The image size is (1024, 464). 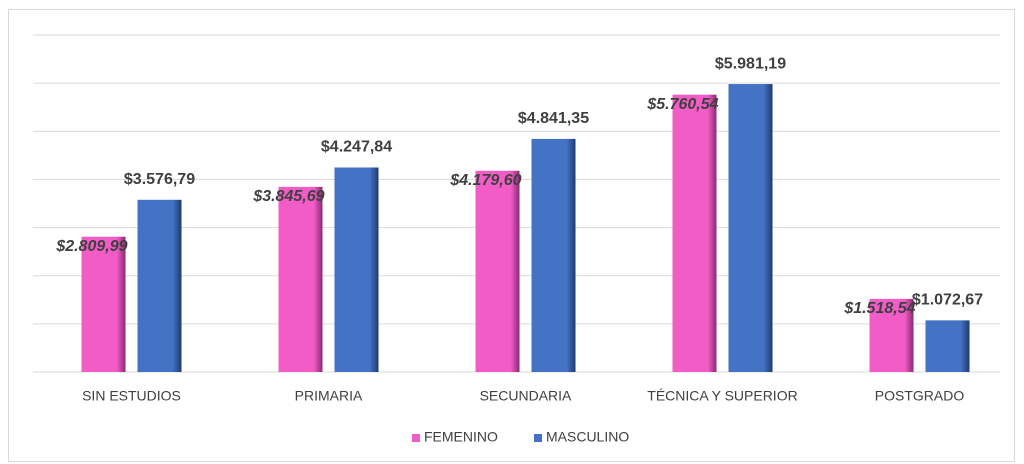 I want to click on legend-label: MASCULINO, so click(x=587, y=437).